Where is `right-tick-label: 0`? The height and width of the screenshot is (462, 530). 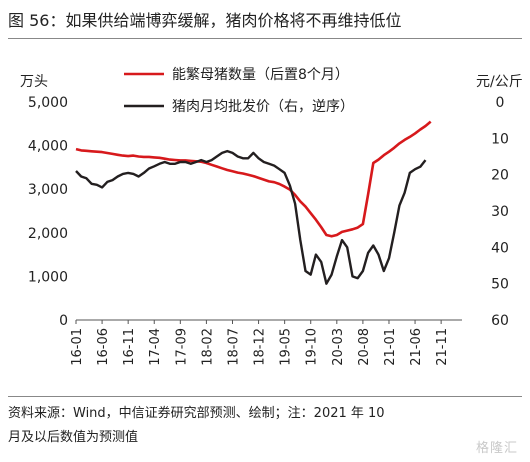 right-tick-label: 0 is located at coordinates (500, 103).